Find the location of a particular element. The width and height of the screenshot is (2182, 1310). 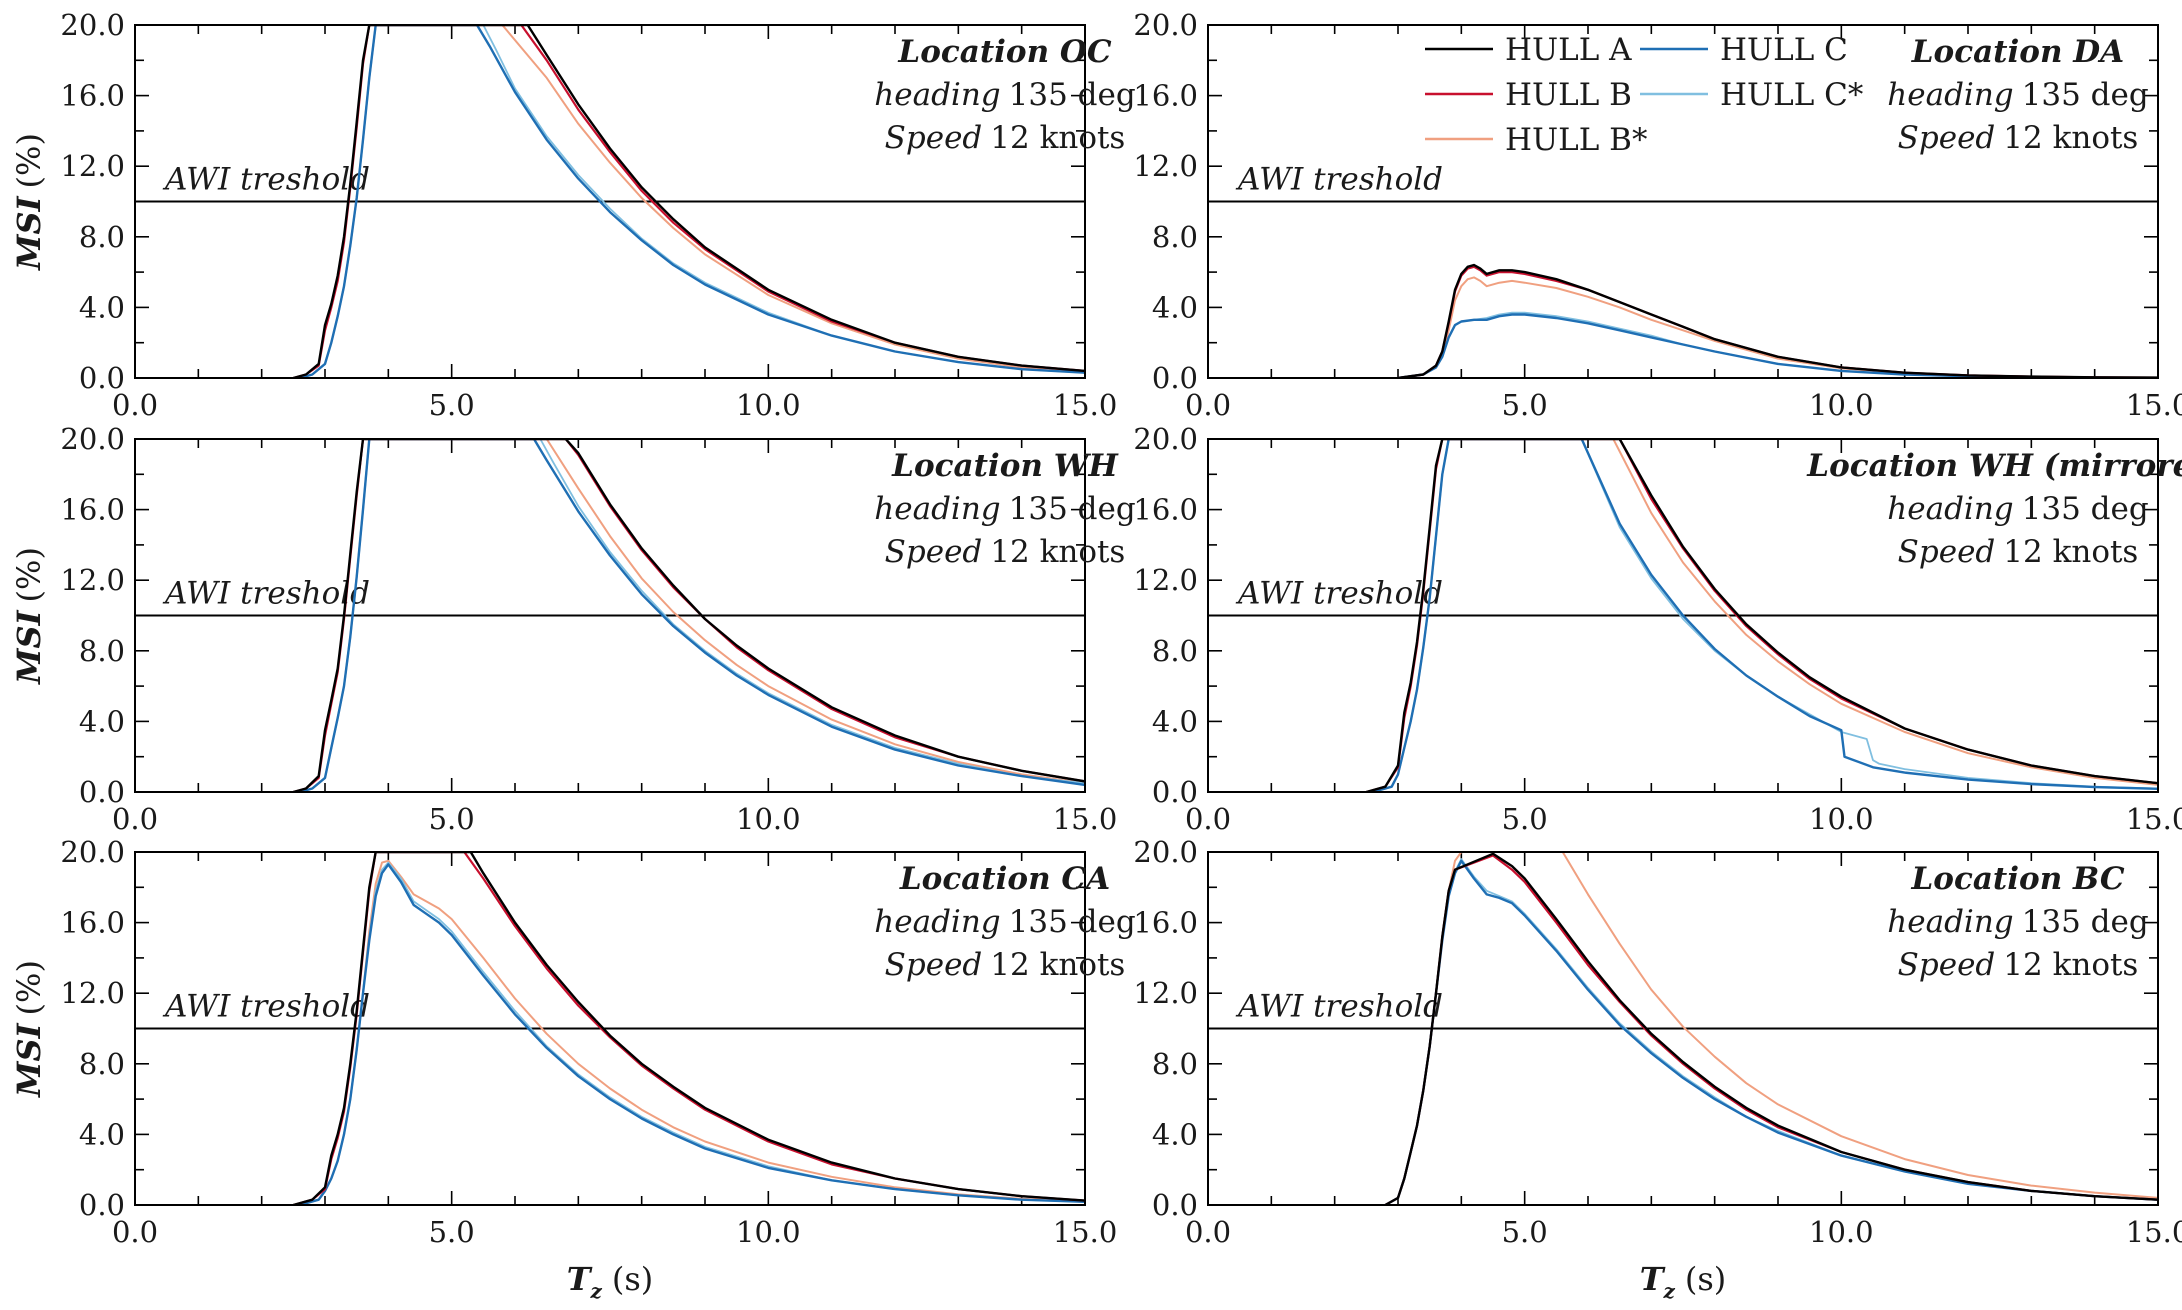

y-axis-label-main: MSI is located at coordinates (29, 233).